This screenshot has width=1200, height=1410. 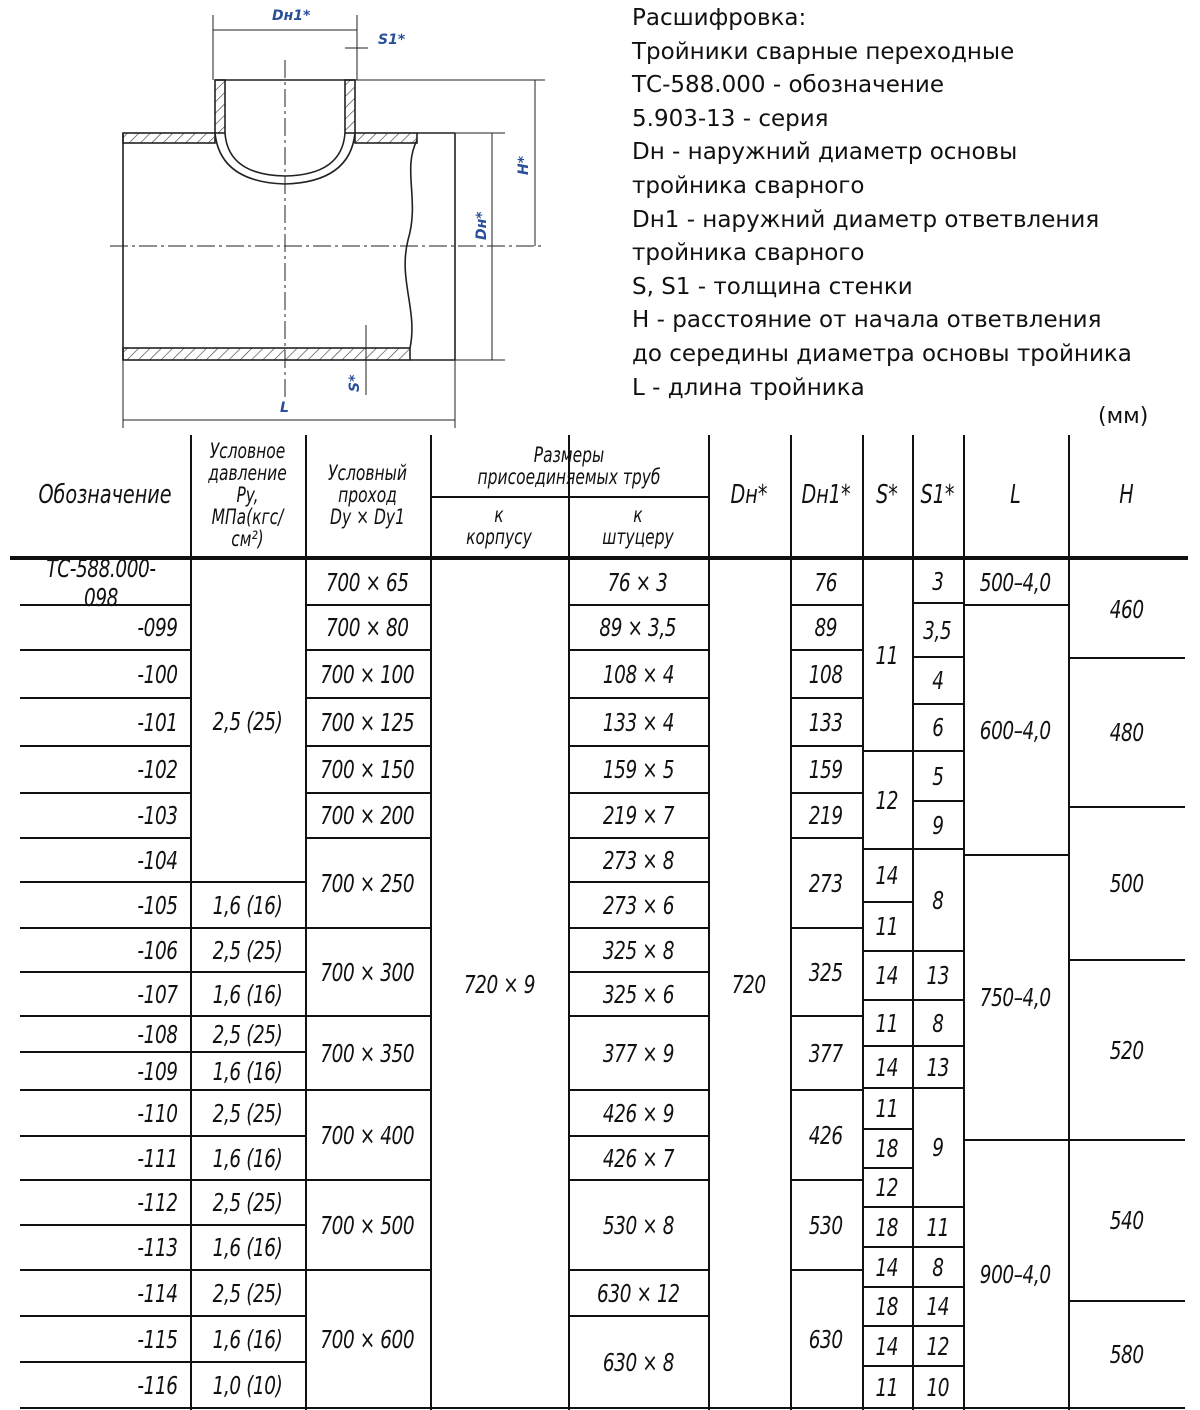 I want to click on cell-passage: 700 × 65, so click(x=367, y=582).